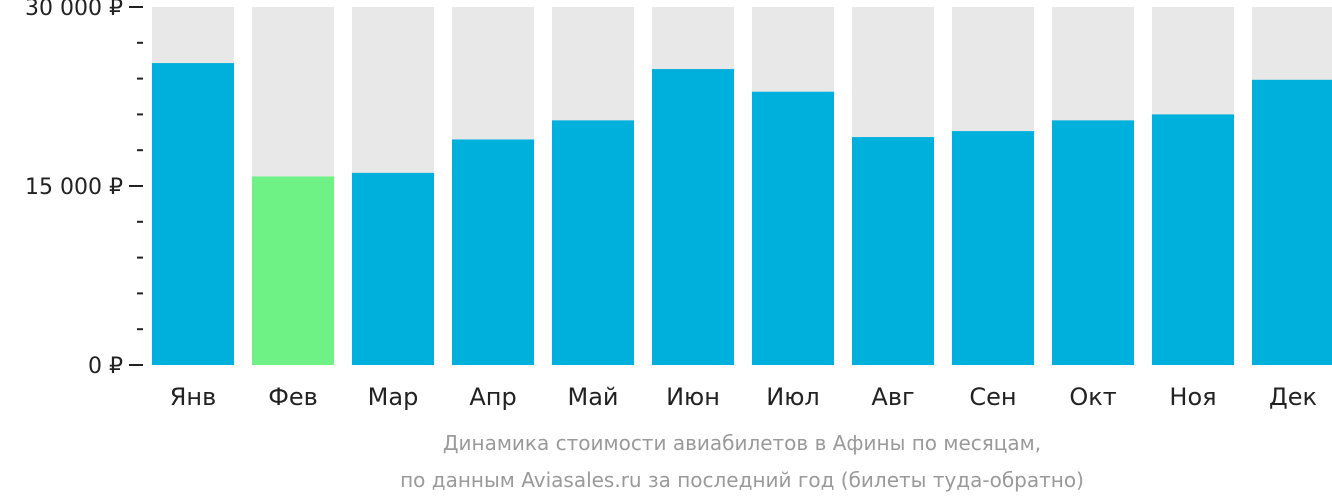 This screenshot has height=502, width=1332. What do you see at coordinates (992, 397) in the screenshot?
I see `x-tick-label: Сен` at bounding box center [992, 397].